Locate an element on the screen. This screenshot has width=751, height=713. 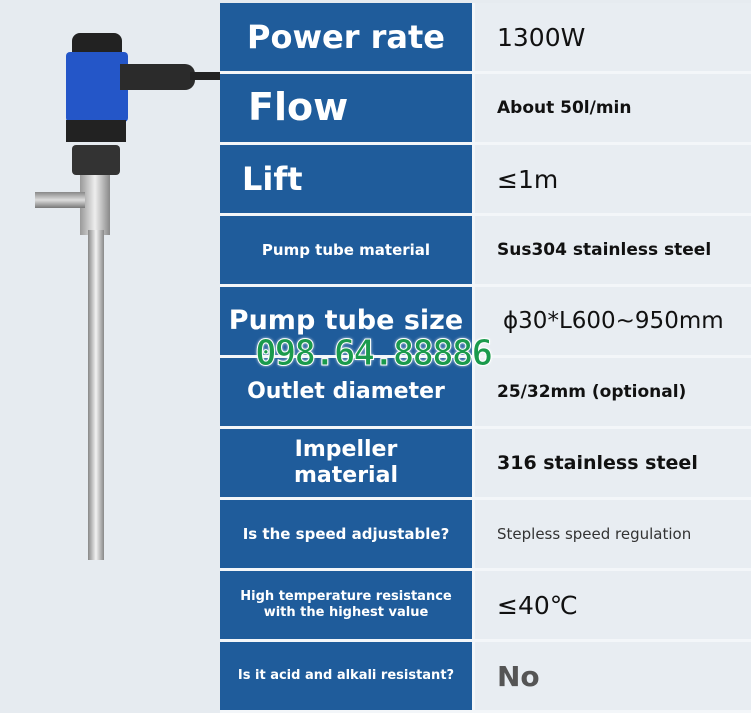
spec-row-tube-size: Pump tube size ϕ30*L600~950mm is located at coordinates (485, 322).